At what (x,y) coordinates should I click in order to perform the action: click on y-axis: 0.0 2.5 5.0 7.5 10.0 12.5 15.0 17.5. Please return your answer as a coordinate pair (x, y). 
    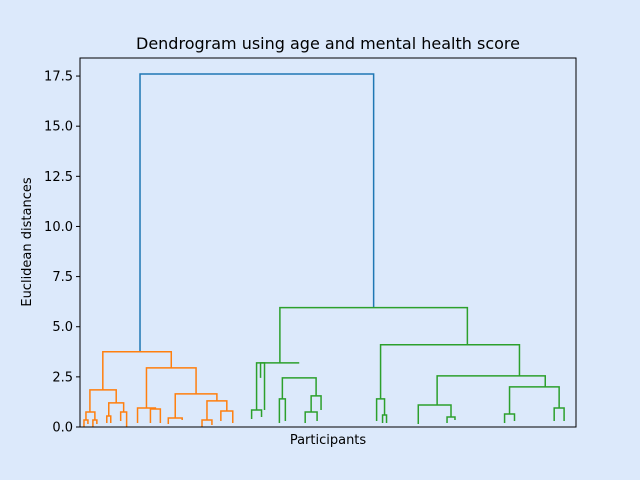
    Looking at the image, I should click on (62, 253).